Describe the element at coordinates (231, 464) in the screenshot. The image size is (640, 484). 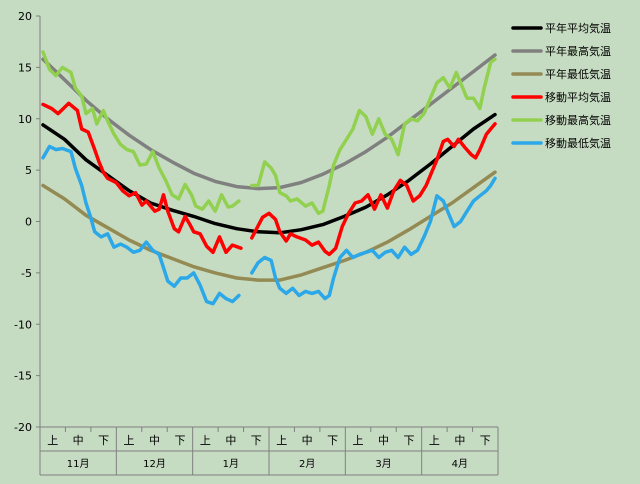
I see `x-month-label: 1月` at that location.